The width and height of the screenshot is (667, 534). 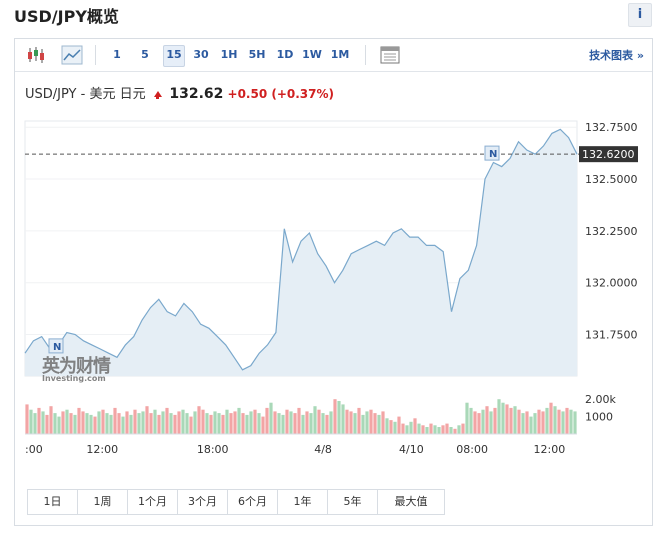 I want to click on area-chart-icon, so click(x=72, y=55).